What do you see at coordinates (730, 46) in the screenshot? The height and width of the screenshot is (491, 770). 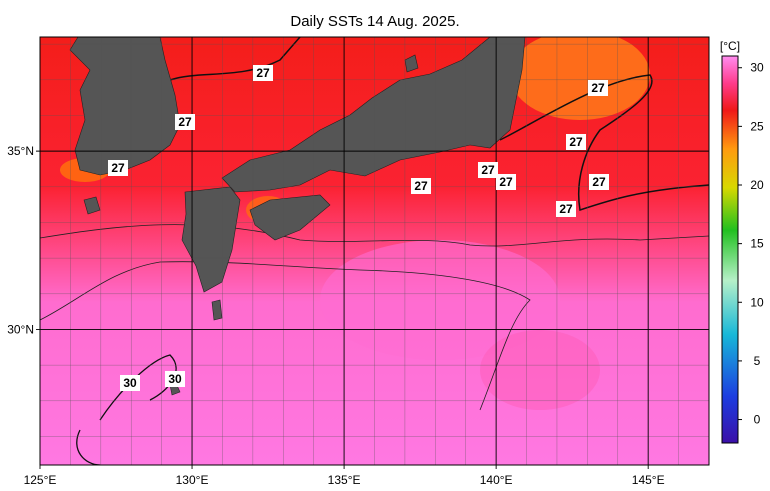 I see `colorbar-unit: [°C]` at bounding box center [730, 46].